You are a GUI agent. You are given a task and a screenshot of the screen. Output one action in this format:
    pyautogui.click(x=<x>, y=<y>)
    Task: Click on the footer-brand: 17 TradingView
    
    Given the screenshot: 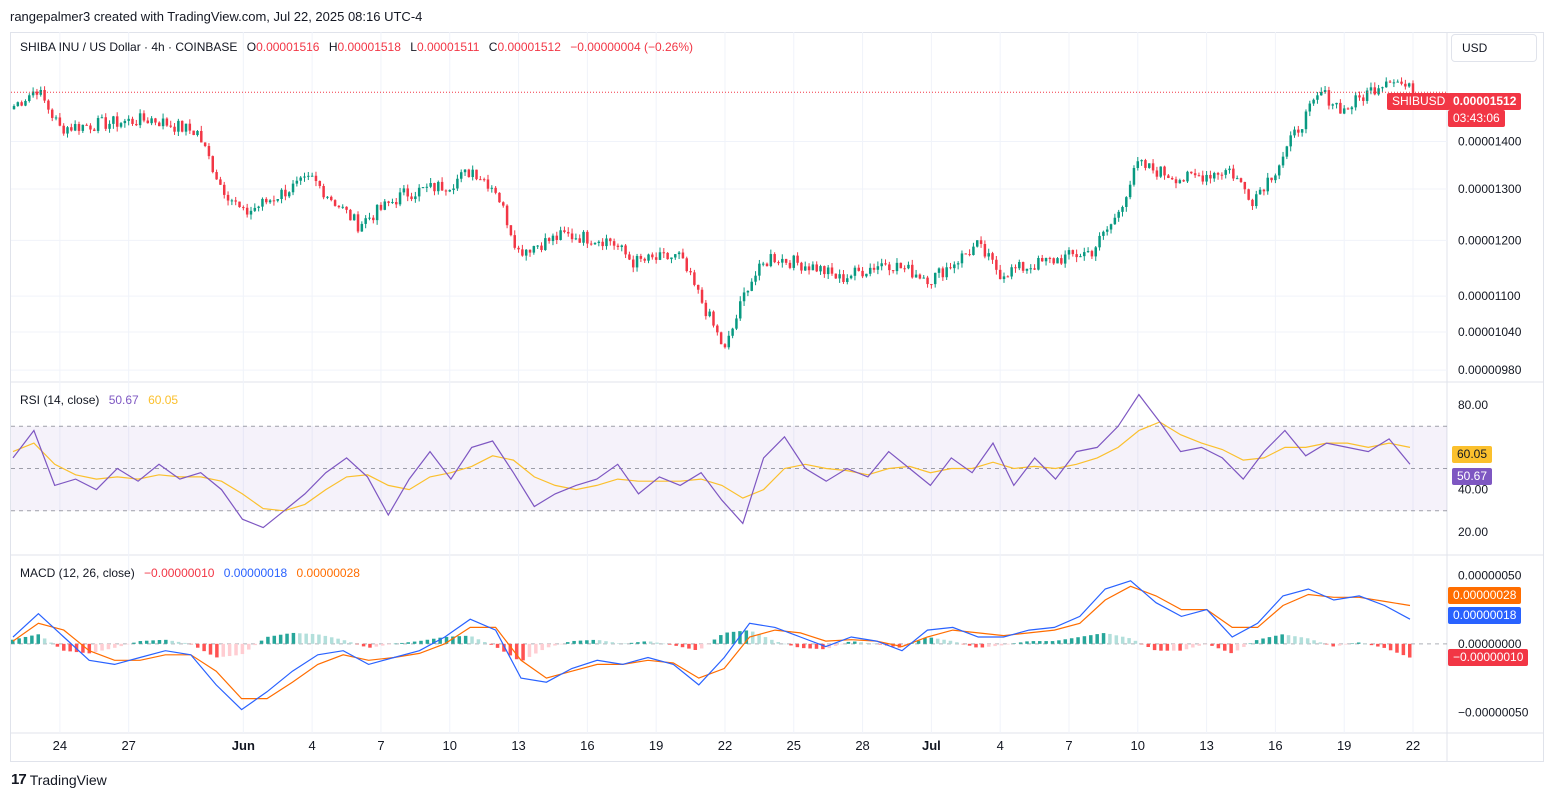 What is the action you would take?
    pyautogui.click(x=59, y=779)
    